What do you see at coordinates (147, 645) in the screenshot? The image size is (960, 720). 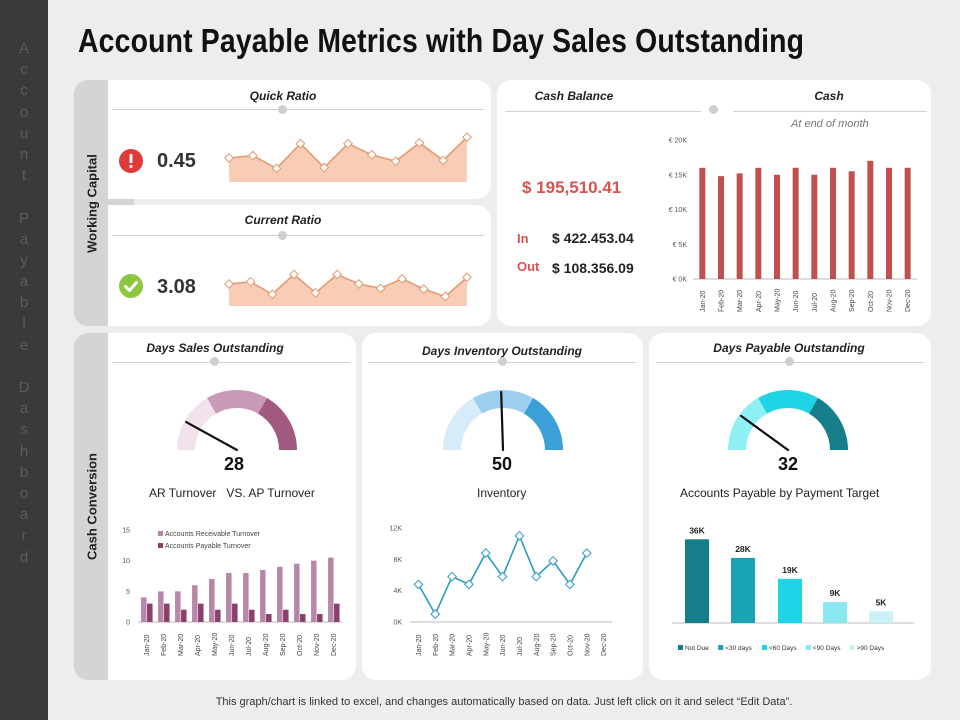 I see `turnover-x-tick: Jan-20` at bounding box center [147, 645].